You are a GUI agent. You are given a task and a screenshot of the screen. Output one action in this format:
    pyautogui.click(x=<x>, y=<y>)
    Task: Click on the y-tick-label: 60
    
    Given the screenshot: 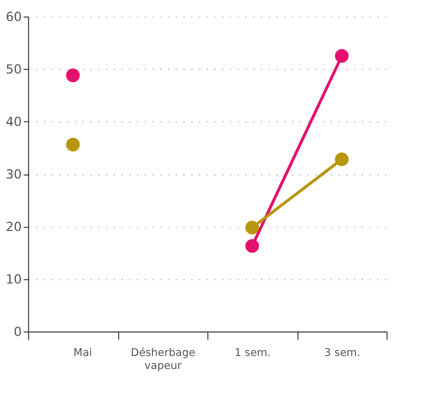 What is the action you would take?
    pyautogui.click(x=14, y=16)
    